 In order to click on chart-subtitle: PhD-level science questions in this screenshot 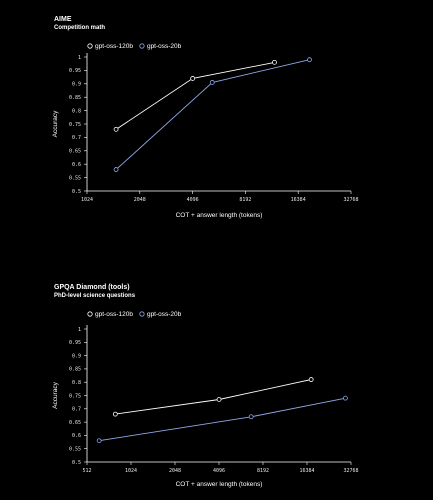, I will do `click(95, 296)`.